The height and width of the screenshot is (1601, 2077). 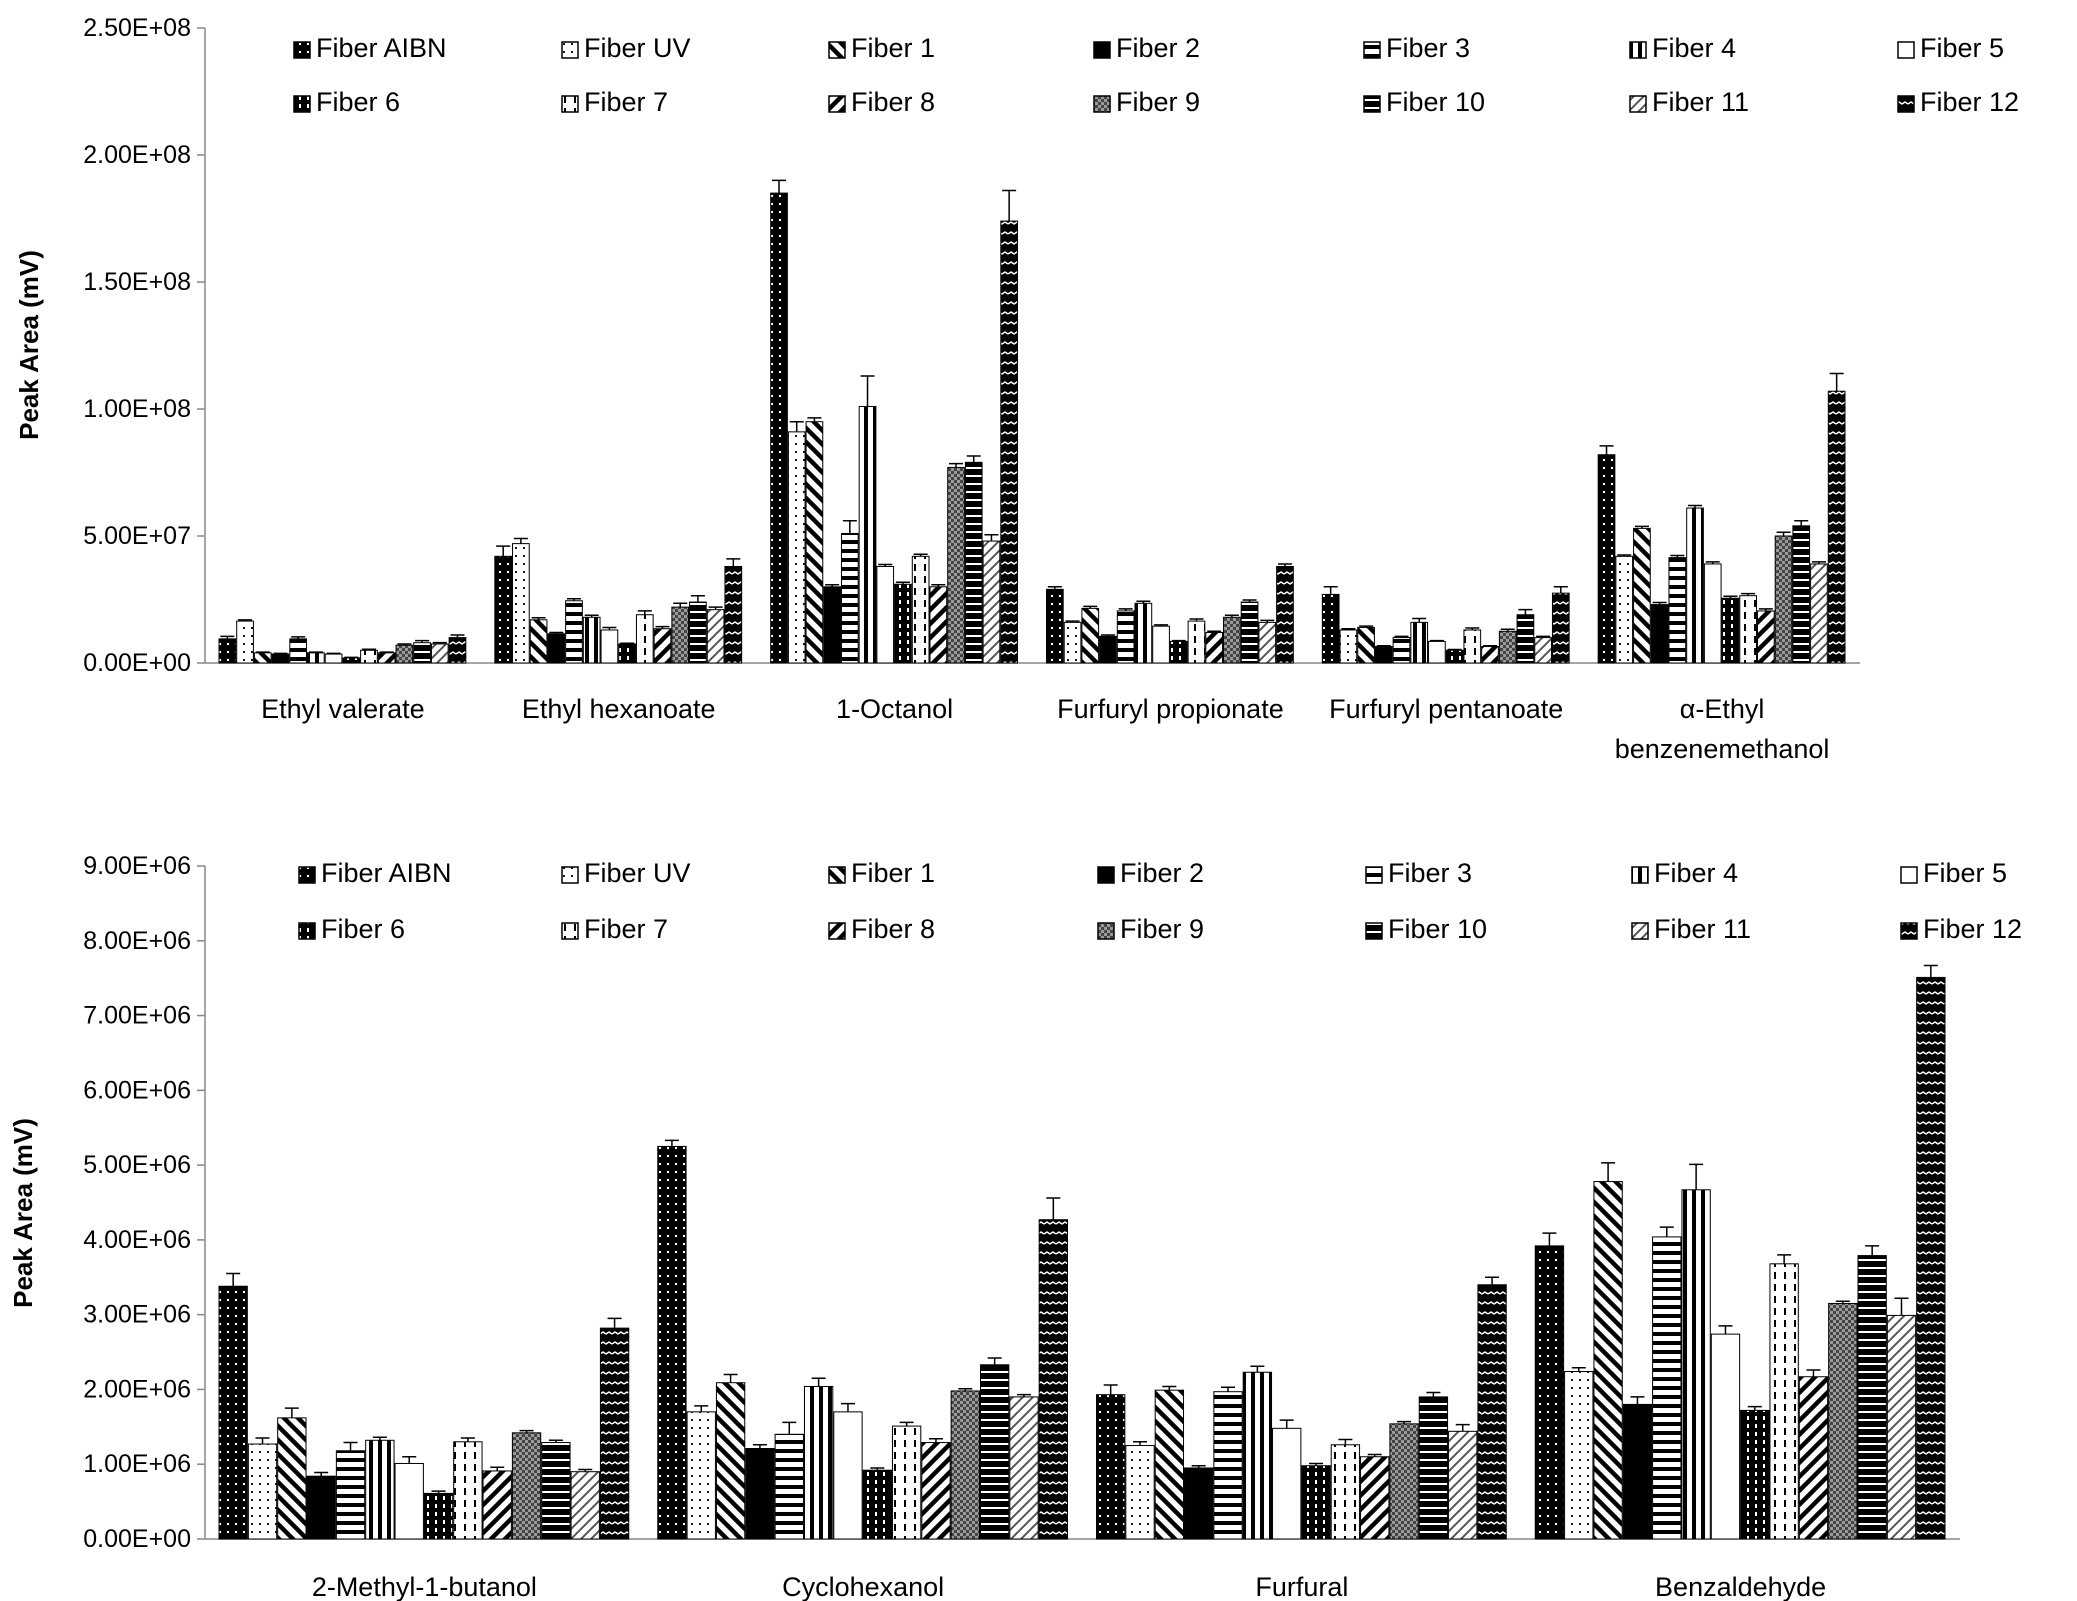 I want to click on bar-fiber-11-furfural, so click(x=1463, y=1485).